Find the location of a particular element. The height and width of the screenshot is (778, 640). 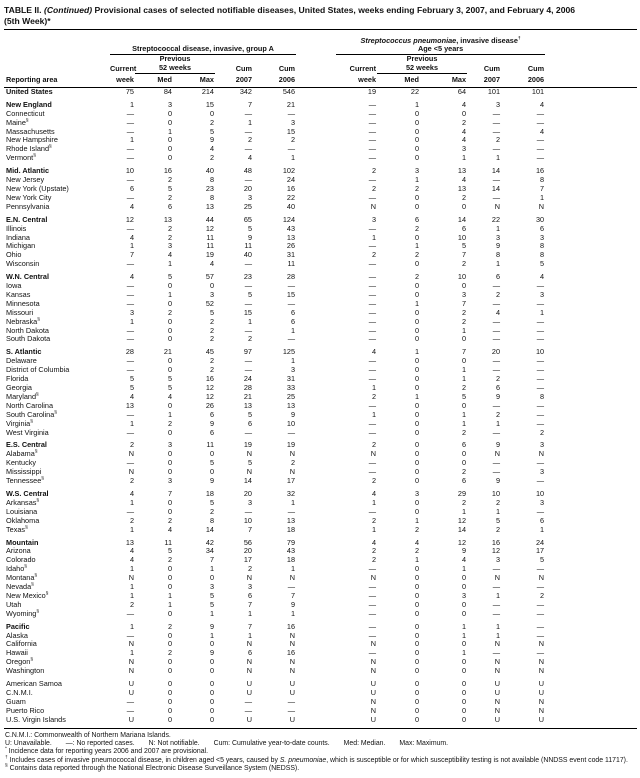

value-cell: 44 is located at coordinates (209, 219).